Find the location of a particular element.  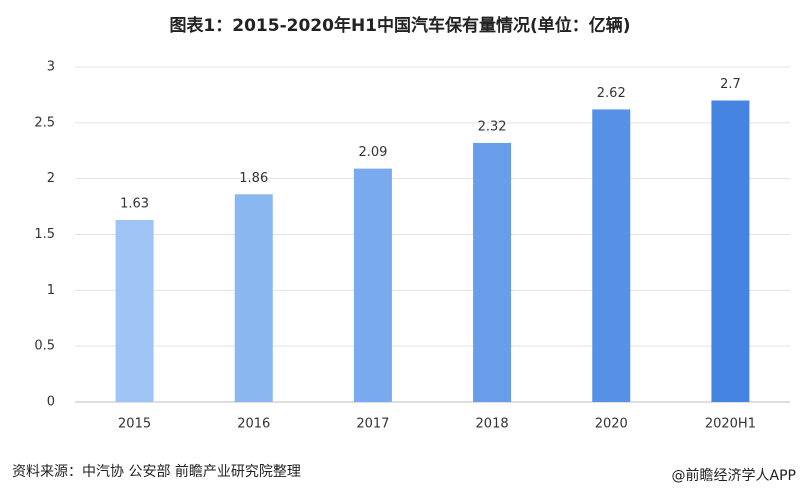

value-label: 2.62 is located at coordinates (611, 93).